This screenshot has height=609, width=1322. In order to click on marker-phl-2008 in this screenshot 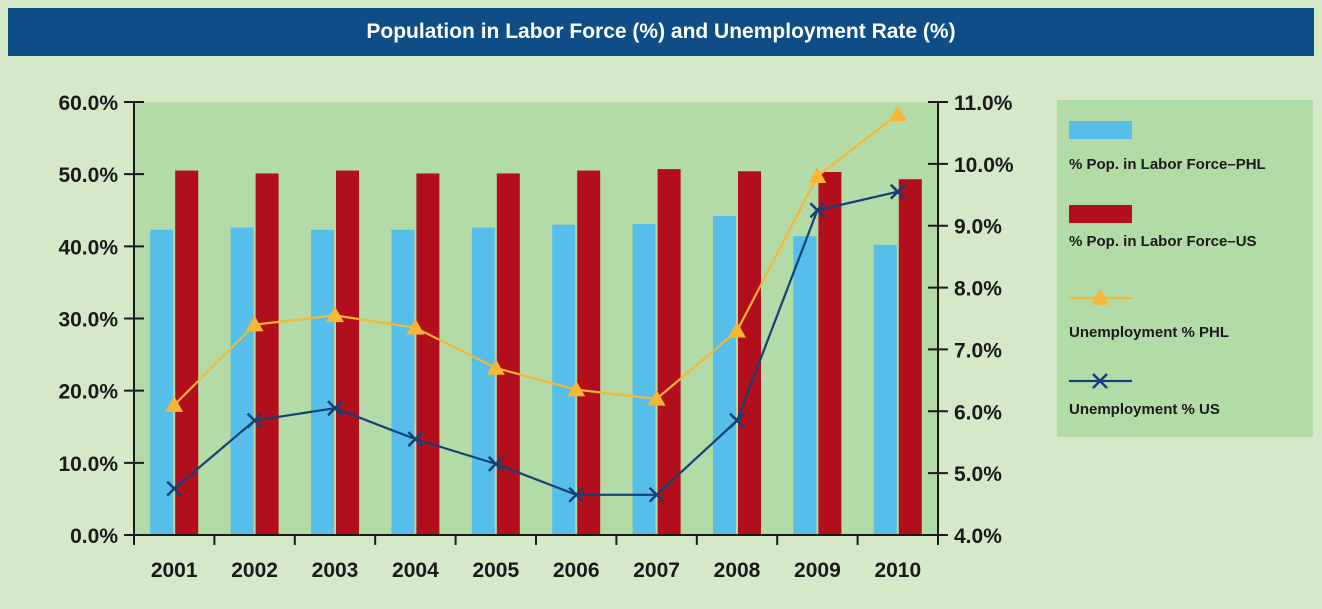, I will do `click(737, 329)`.